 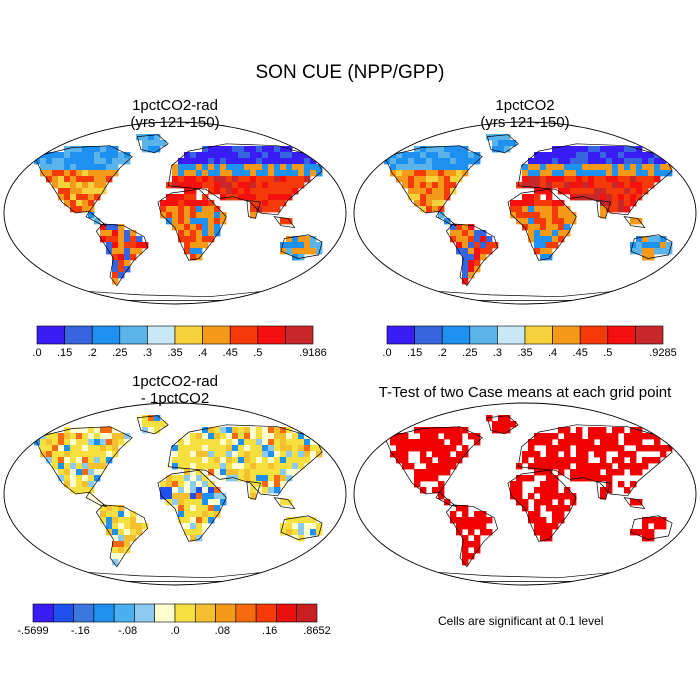 I want to click on panel-1-title: 1pctCO2-rad (yrs 121-150), so click(x=175, y=114).